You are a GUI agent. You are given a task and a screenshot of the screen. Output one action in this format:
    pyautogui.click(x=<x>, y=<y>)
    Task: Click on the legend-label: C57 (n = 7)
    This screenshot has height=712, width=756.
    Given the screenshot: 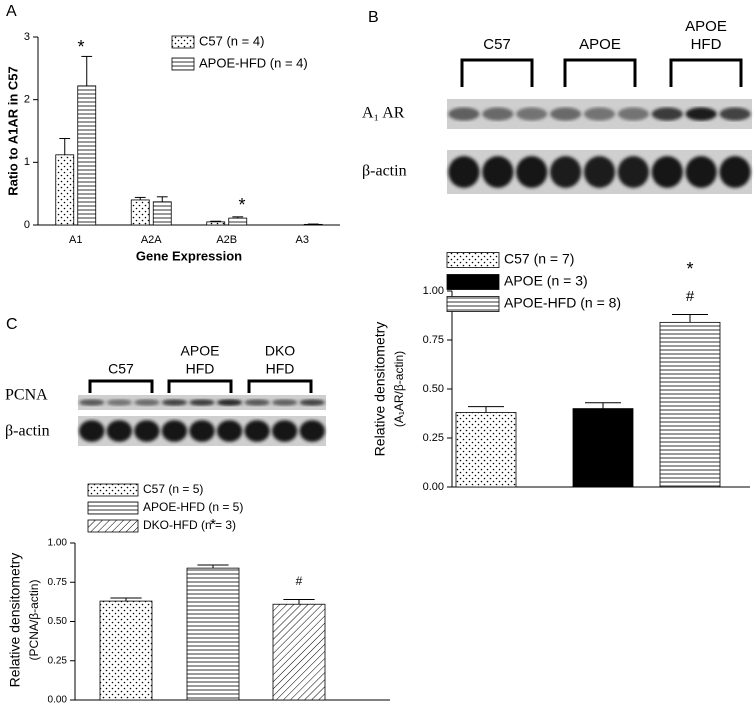 What is the action you would take?
    pyautogui.click(x=539, y=259)
    